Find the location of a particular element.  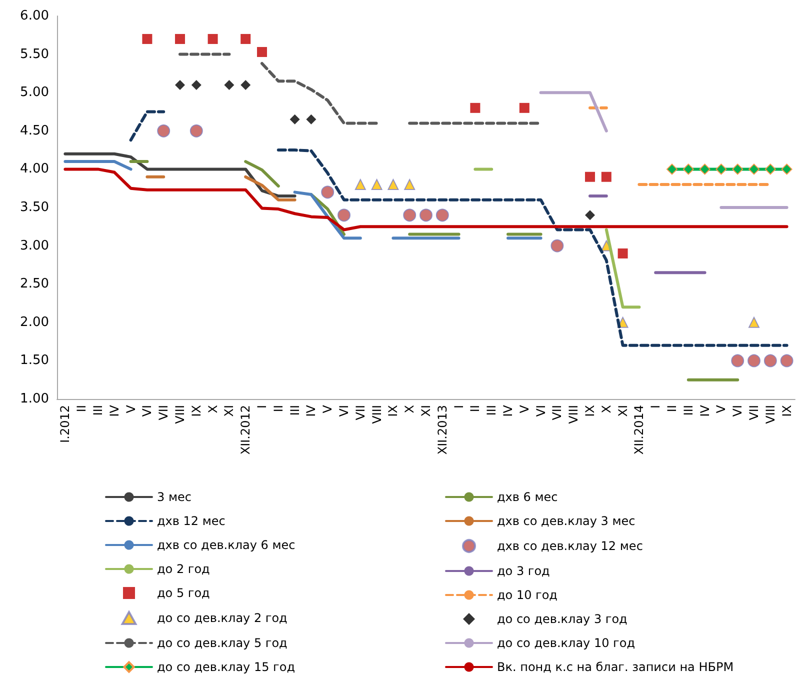

legend-label: до со дев.клау 10 год is located at coordinates (566, 643).